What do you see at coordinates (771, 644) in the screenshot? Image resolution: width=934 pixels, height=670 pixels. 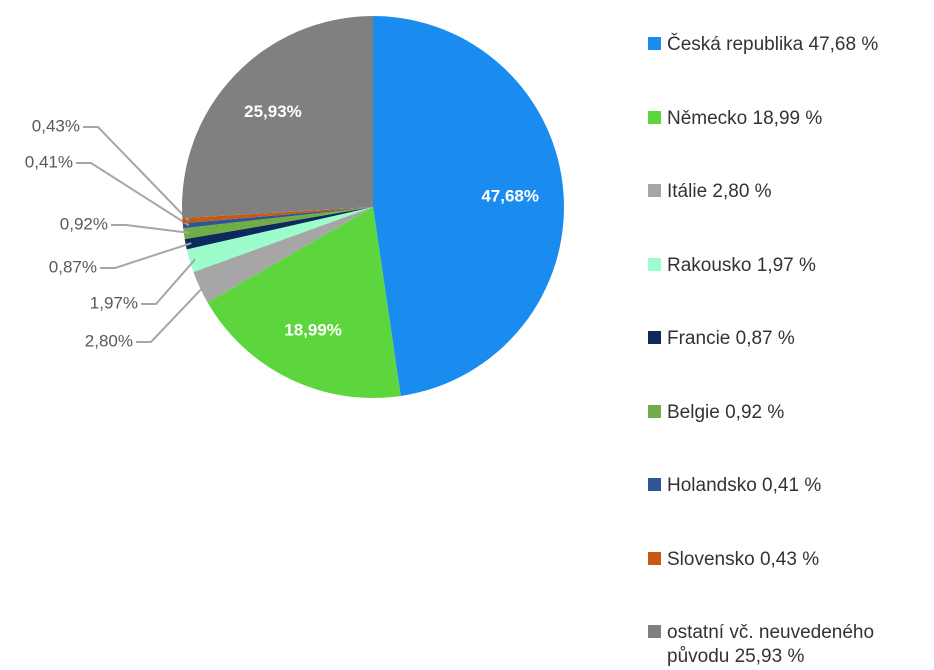 I see `legend-label: ostatní vč. neuvedeného původu 25,93 %` at bounding box center [771, 644].